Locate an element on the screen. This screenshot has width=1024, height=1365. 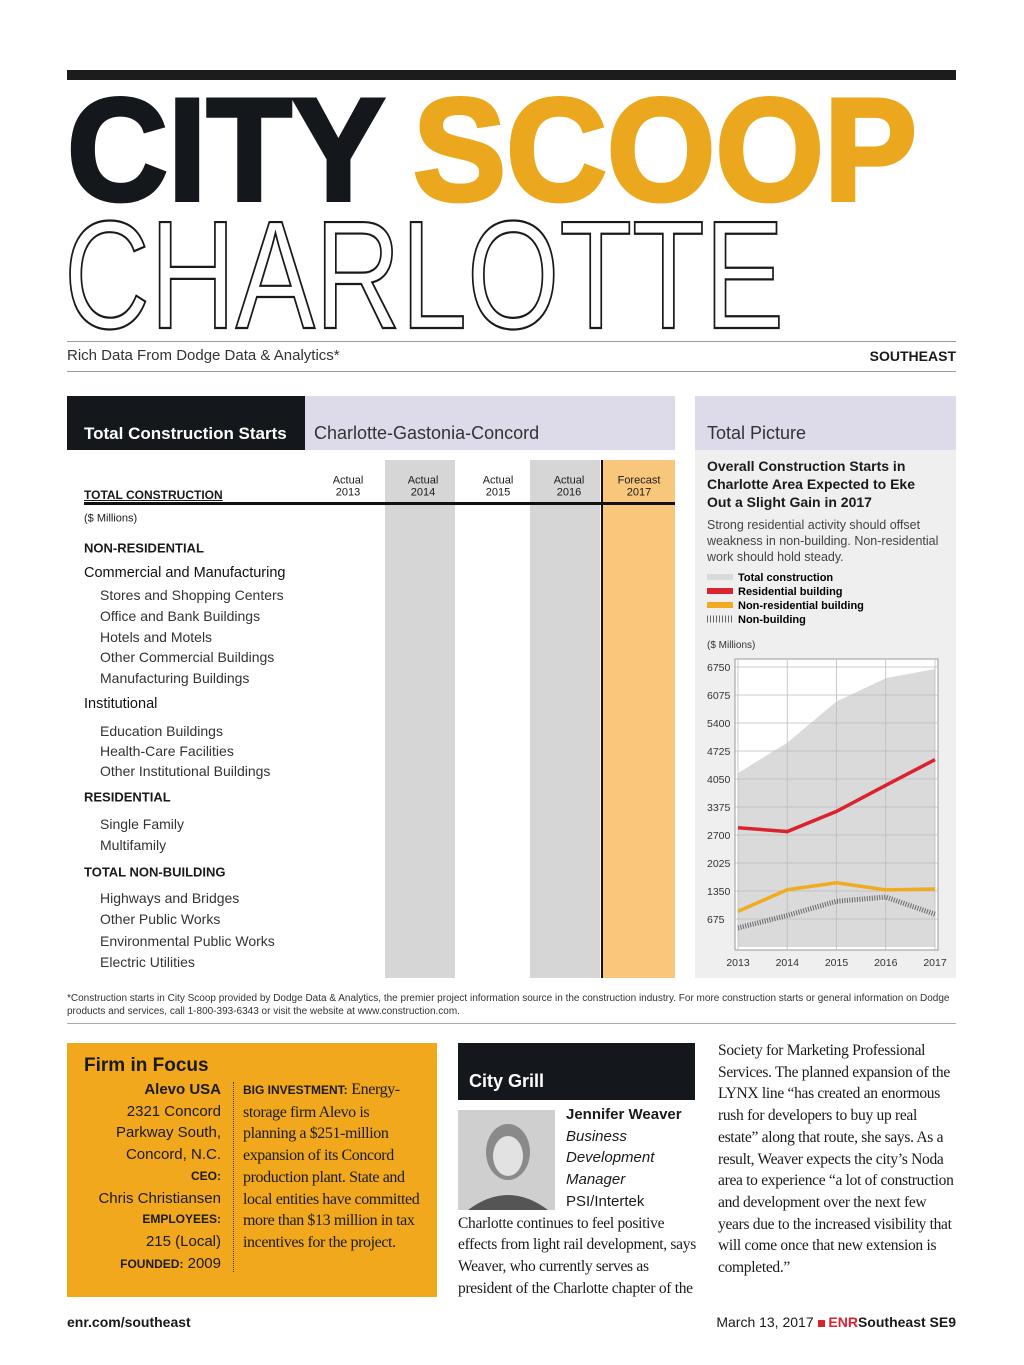
y-tick-label: 6075 is located at coordinates (719, 696).